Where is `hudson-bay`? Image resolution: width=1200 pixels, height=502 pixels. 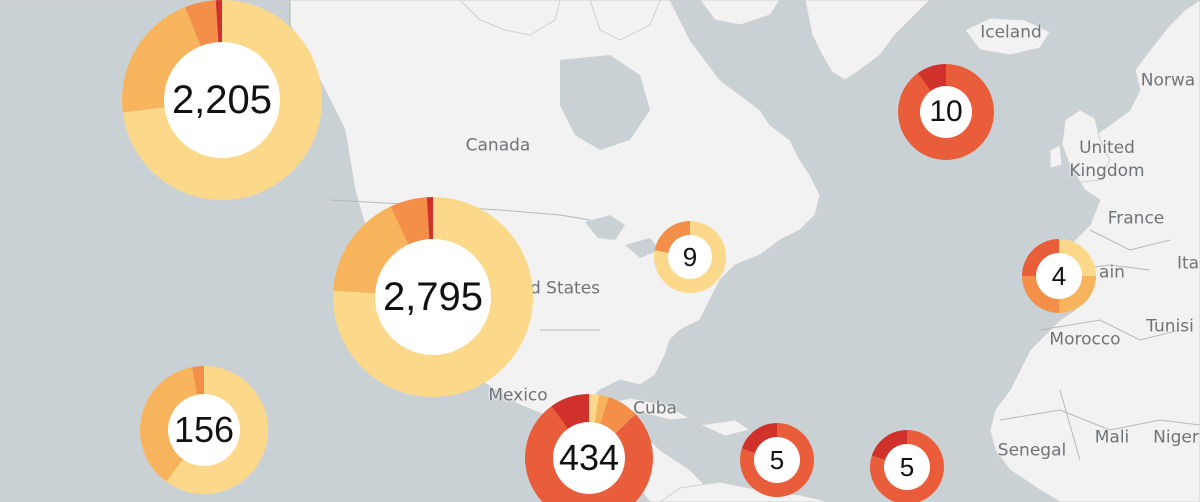
hudson-bay is located at coordinates (605, 102).